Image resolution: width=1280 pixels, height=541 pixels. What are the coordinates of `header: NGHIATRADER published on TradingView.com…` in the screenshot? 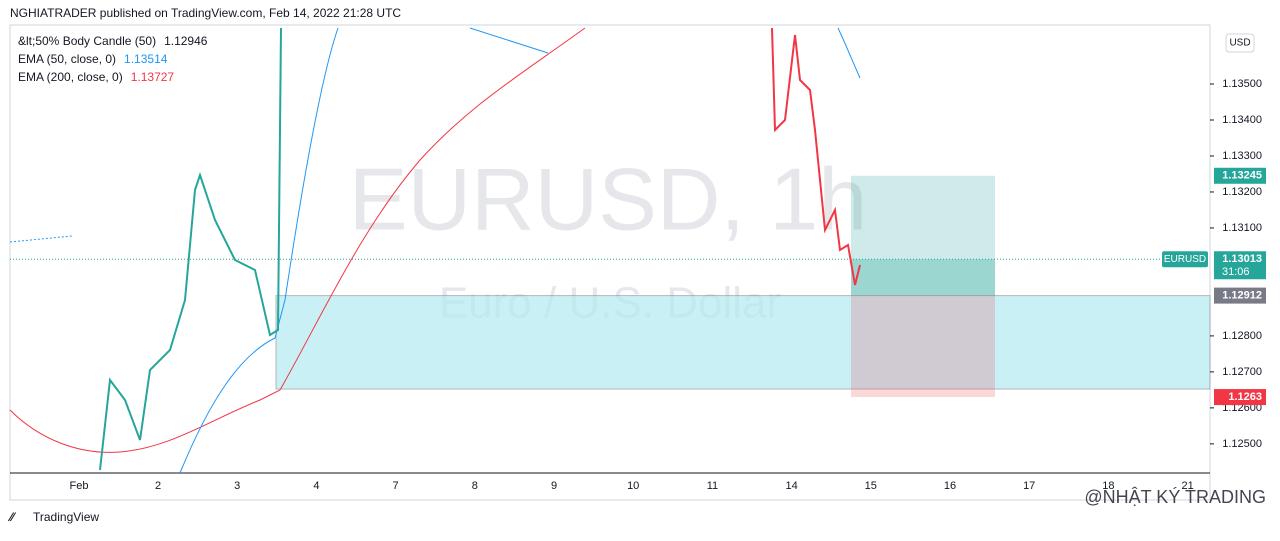 It's located at (205, 13).